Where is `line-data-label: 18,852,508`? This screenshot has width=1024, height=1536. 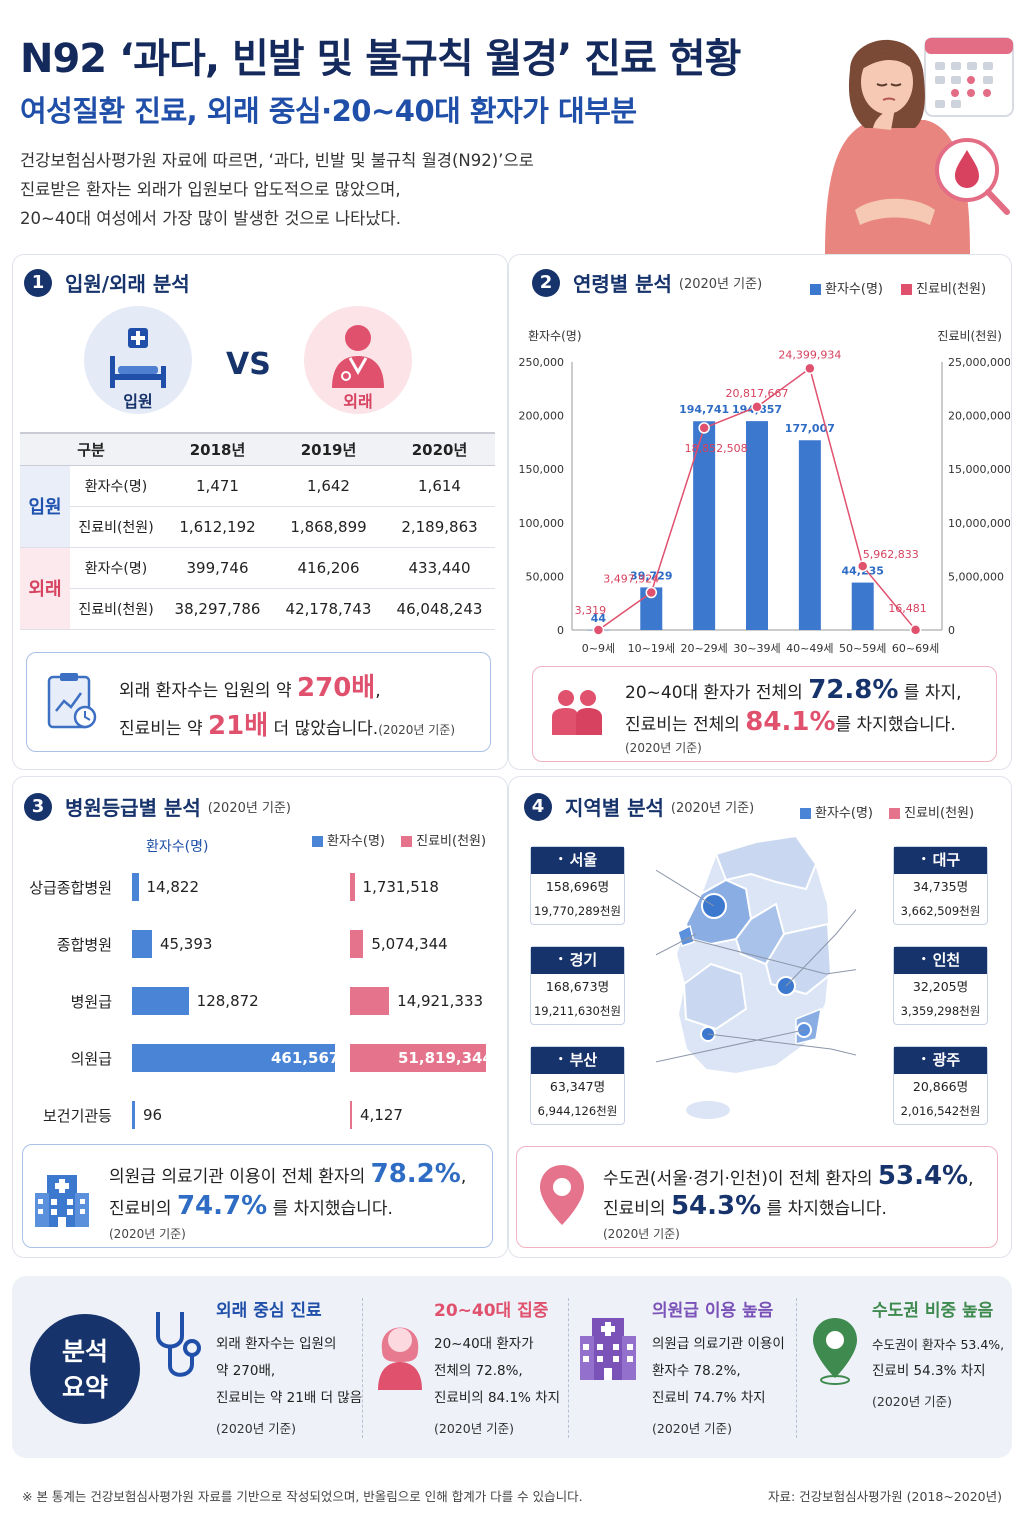
line-data-label: 18,852,508 is located at coordinates (716, 448).